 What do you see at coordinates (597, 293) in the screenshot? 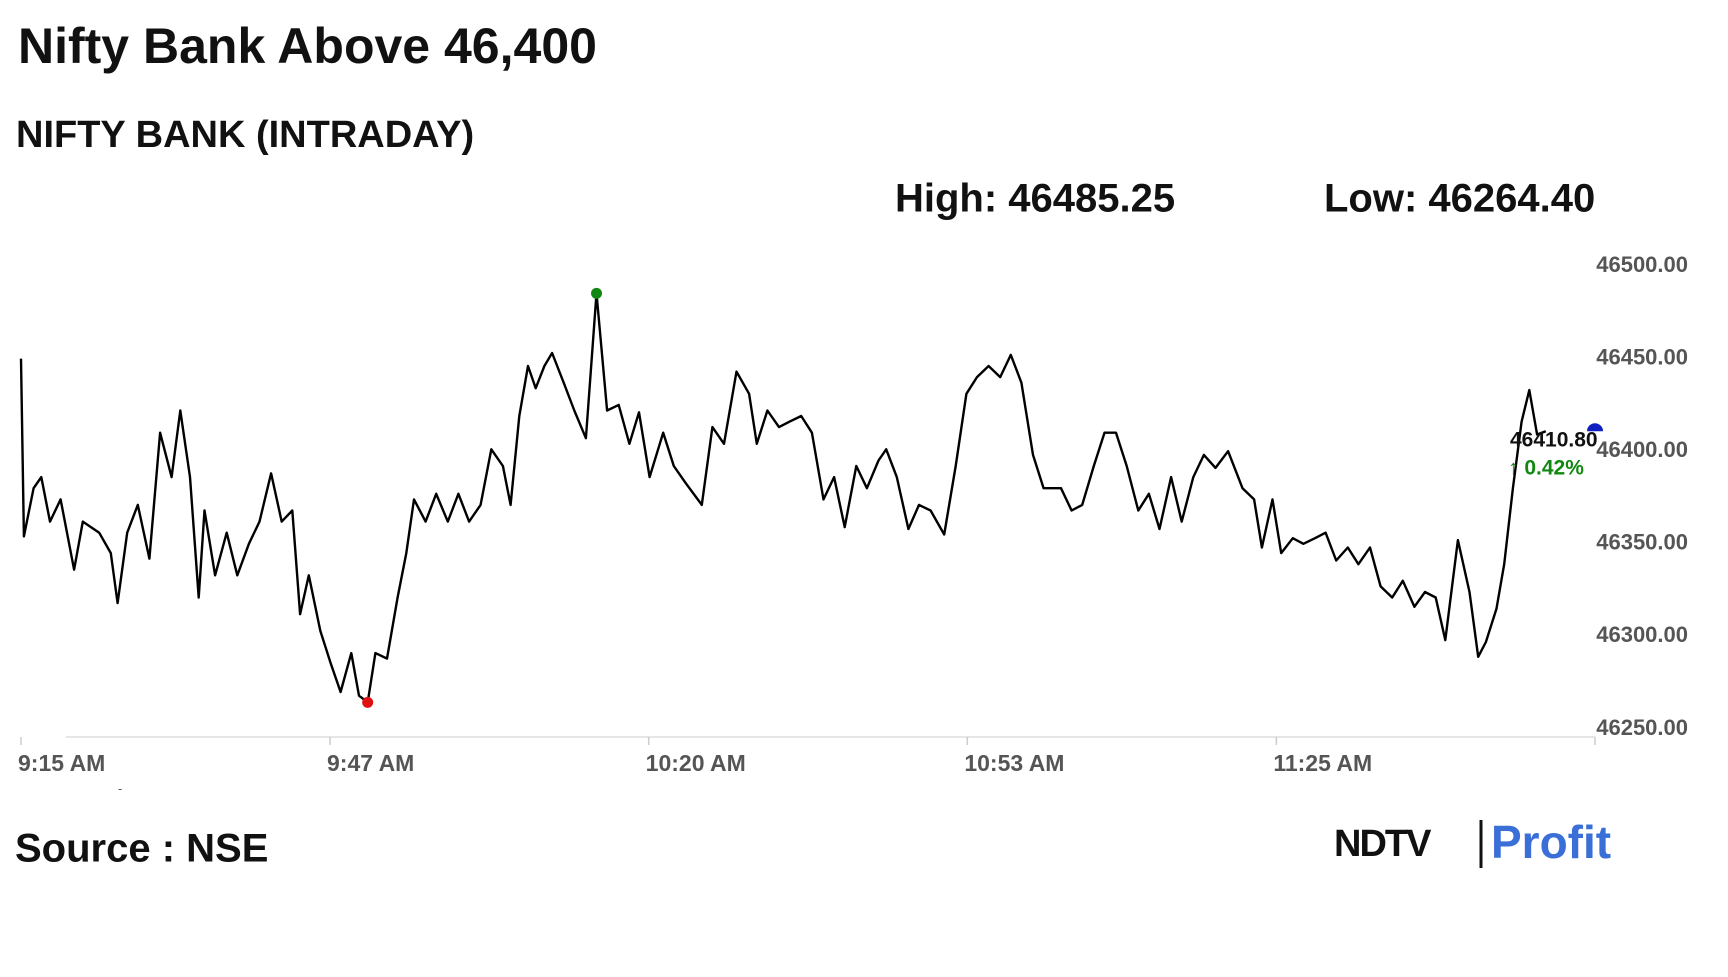
I see `high-marker` at bounding box center [597, 293].